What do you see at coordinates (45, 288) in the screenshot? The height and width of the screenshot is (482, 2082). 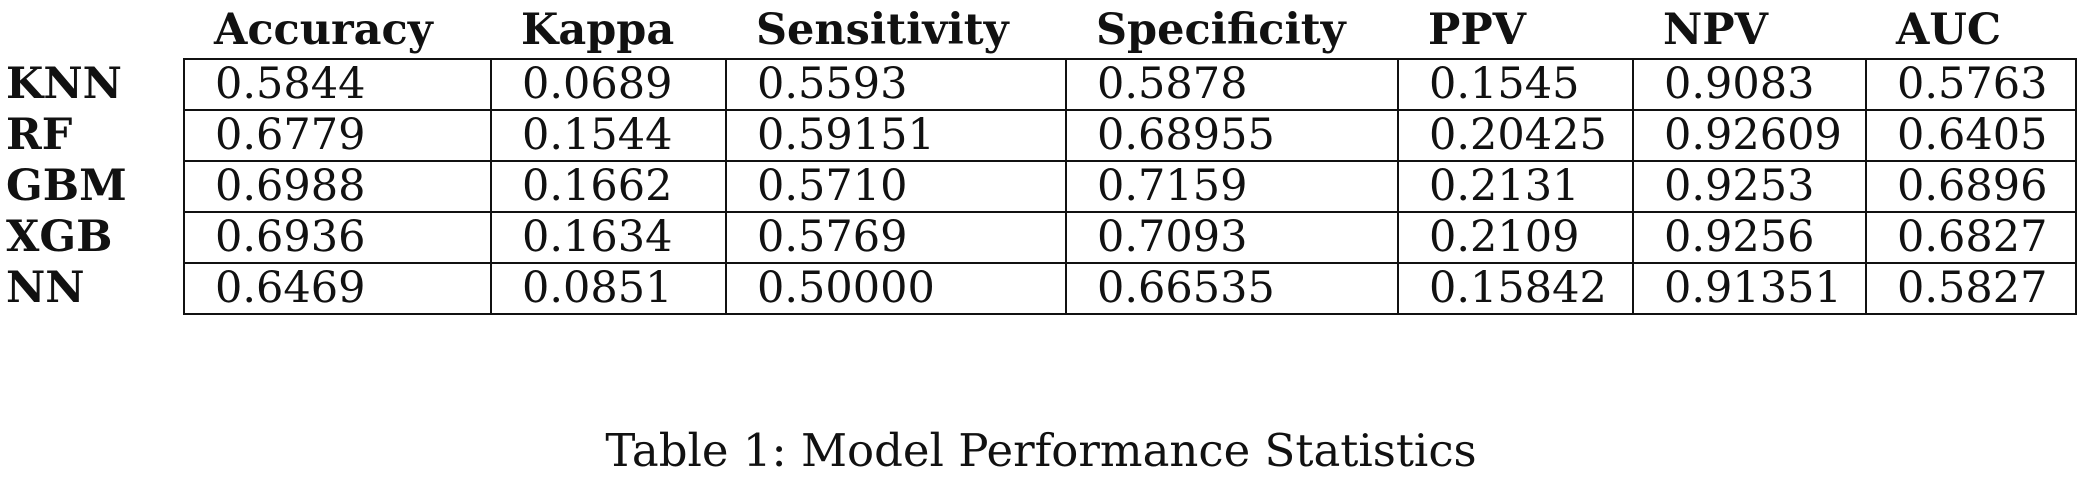 I see `row-label: NN` at bounding box center [45, 288].